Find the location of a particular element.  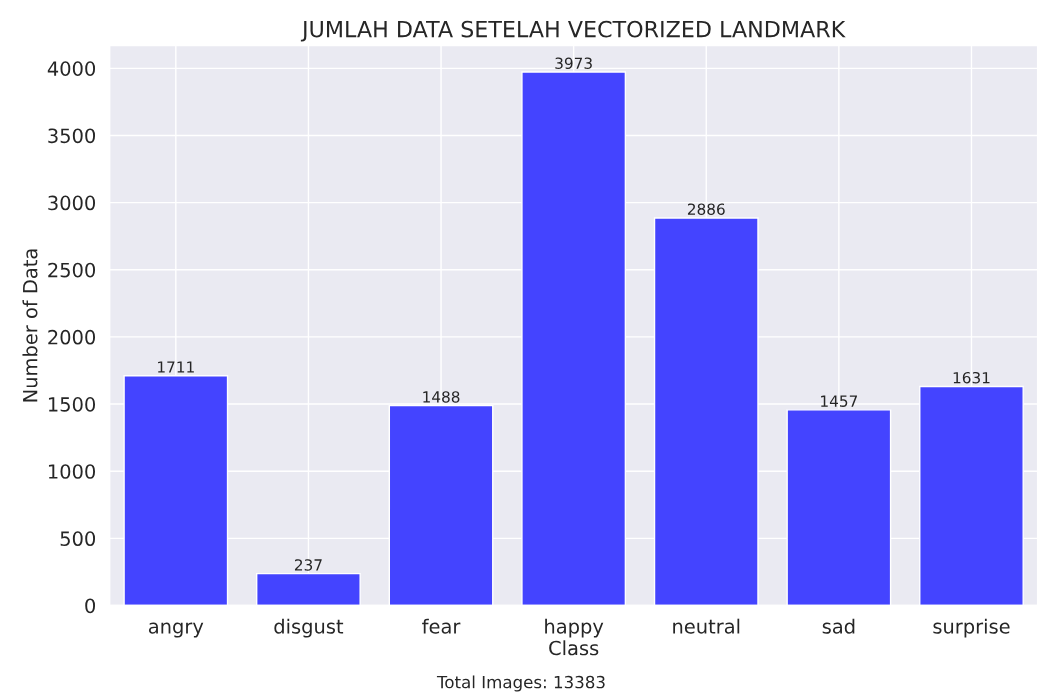

data-label: 3973 is located at coordinates (573, 63).